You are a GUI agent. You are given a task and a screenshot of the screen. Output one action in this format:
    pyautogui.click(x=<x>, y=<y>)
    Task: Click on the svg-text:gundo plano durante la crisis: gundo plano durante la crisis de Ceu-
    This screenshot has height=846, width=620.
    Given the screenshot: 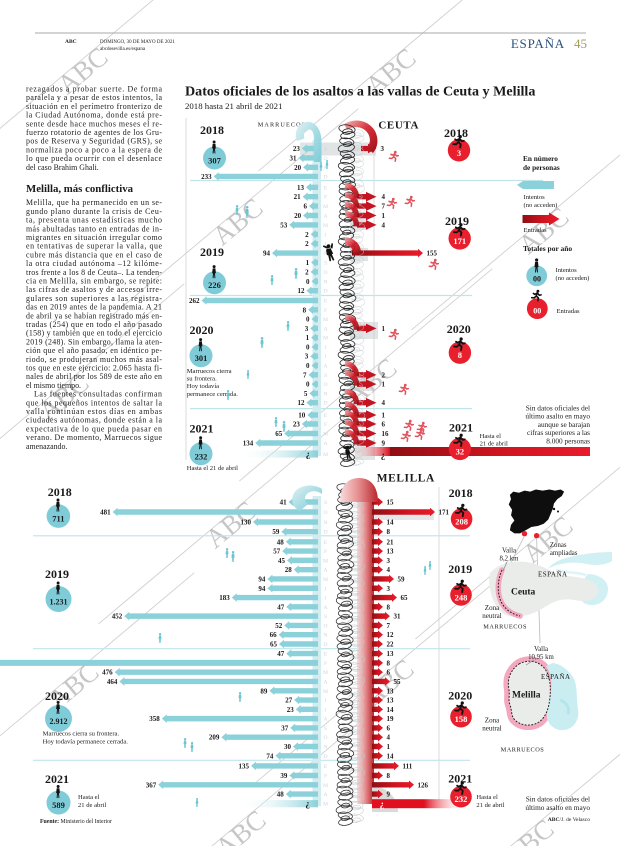 What is the action you would take?
    pyautogui.click(x=94, y=211)
    